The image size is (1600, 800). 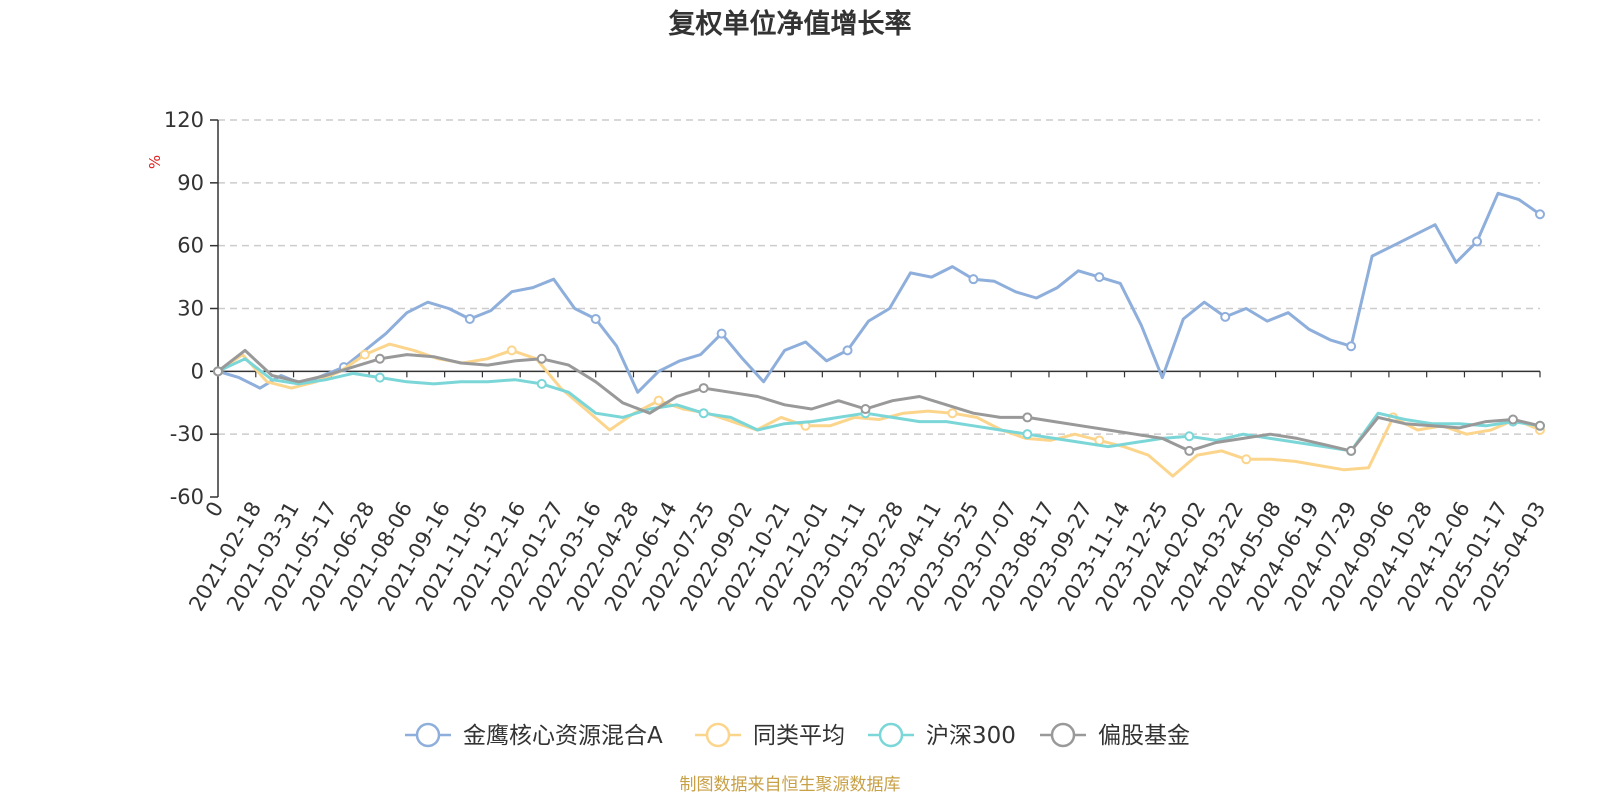 I want to click on y-tick-label: 30, so click(x=190, y=309).